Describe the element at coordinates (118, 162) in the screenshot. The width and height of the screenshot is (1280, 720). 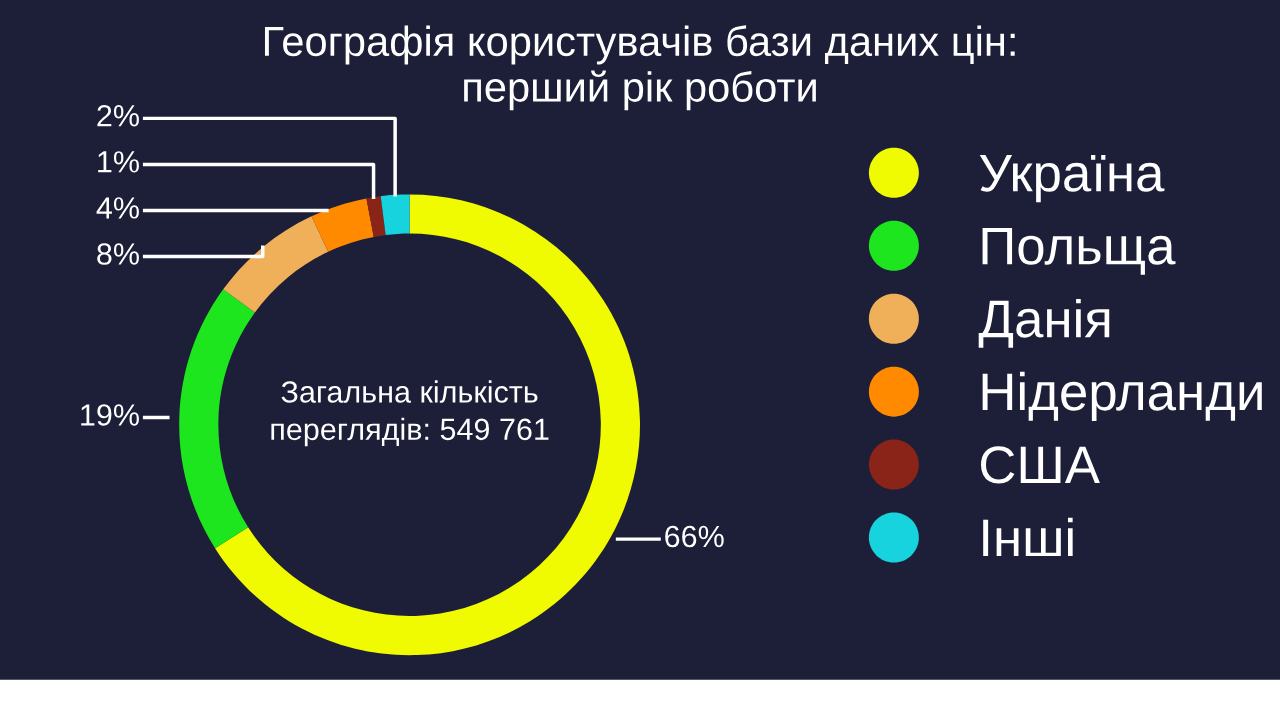
I see `data-label: 1%` at that location.